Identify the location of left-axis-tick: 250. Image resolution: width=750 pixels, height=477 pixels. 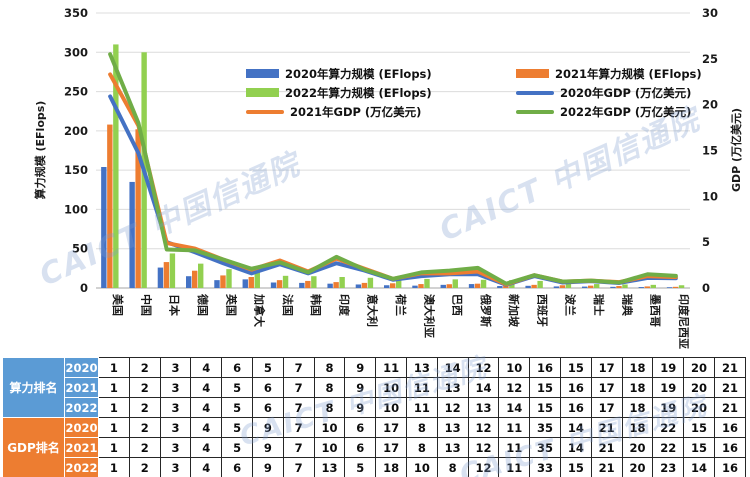
(76, 92).